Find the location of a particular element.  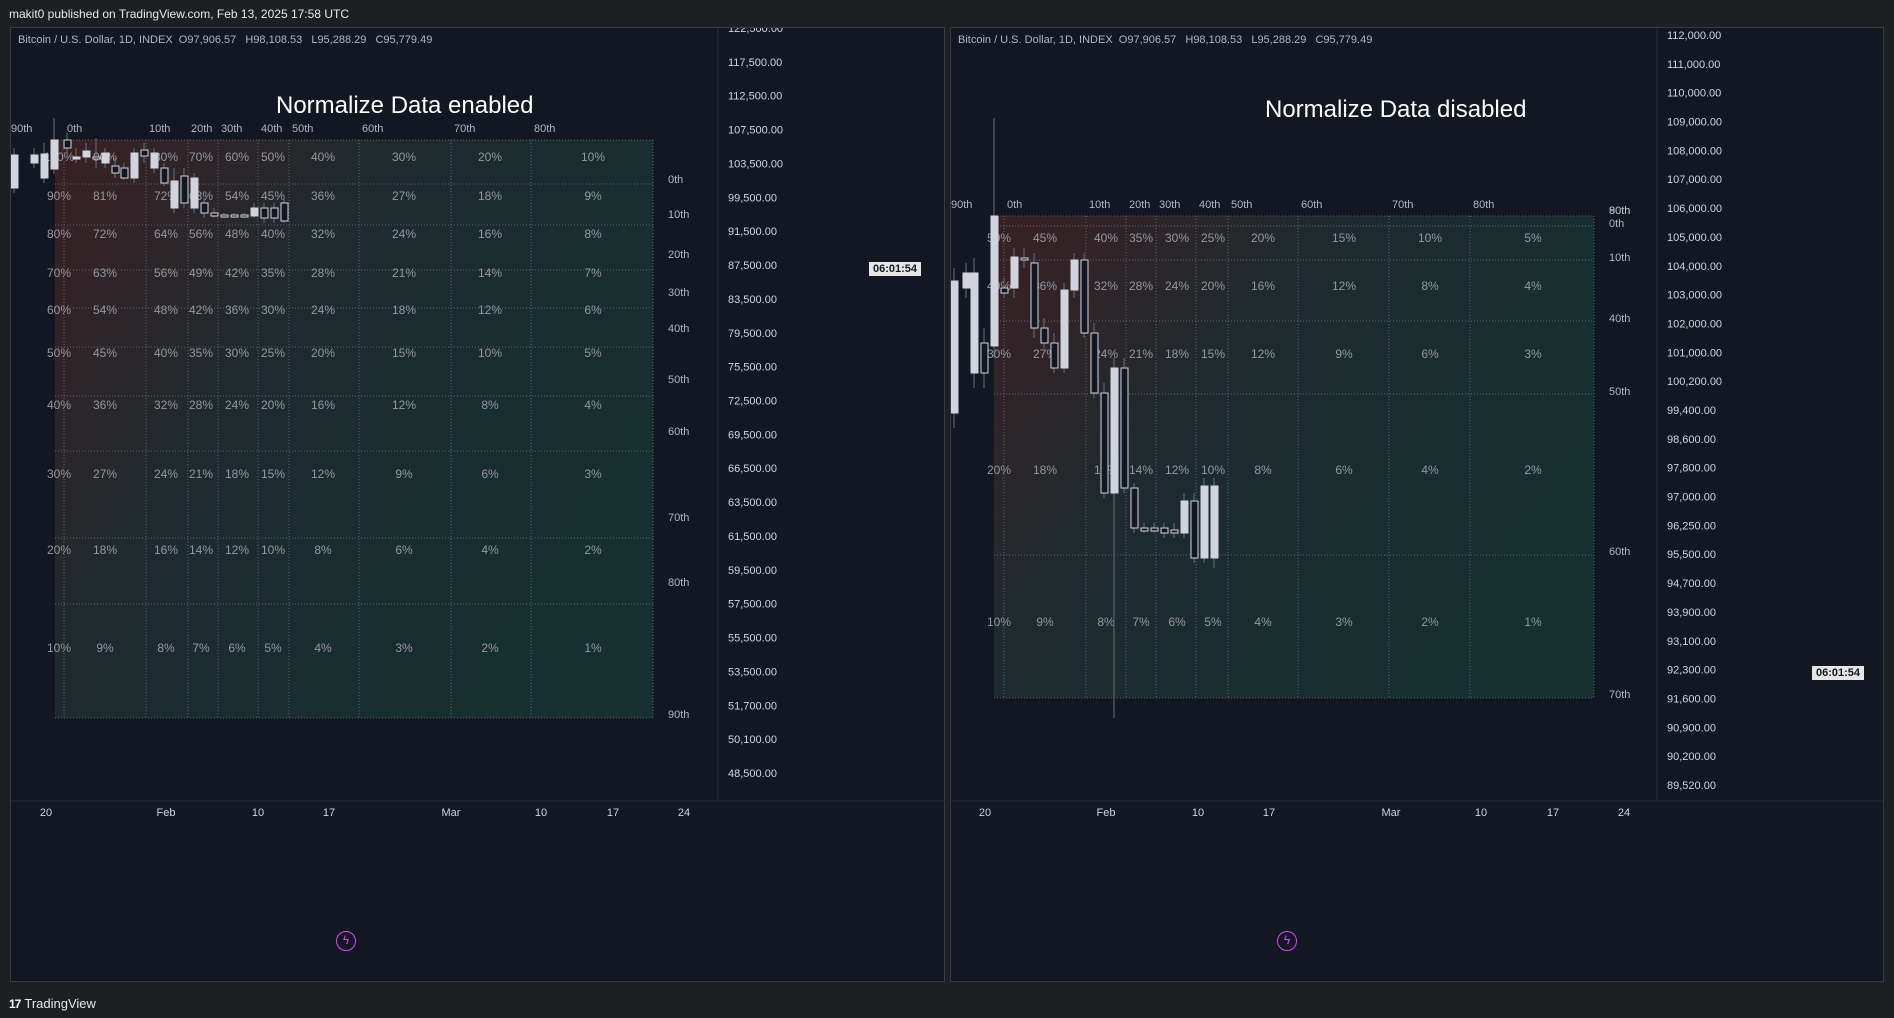

grid-cell-value: 25% is located at coordinates (1213, 238).